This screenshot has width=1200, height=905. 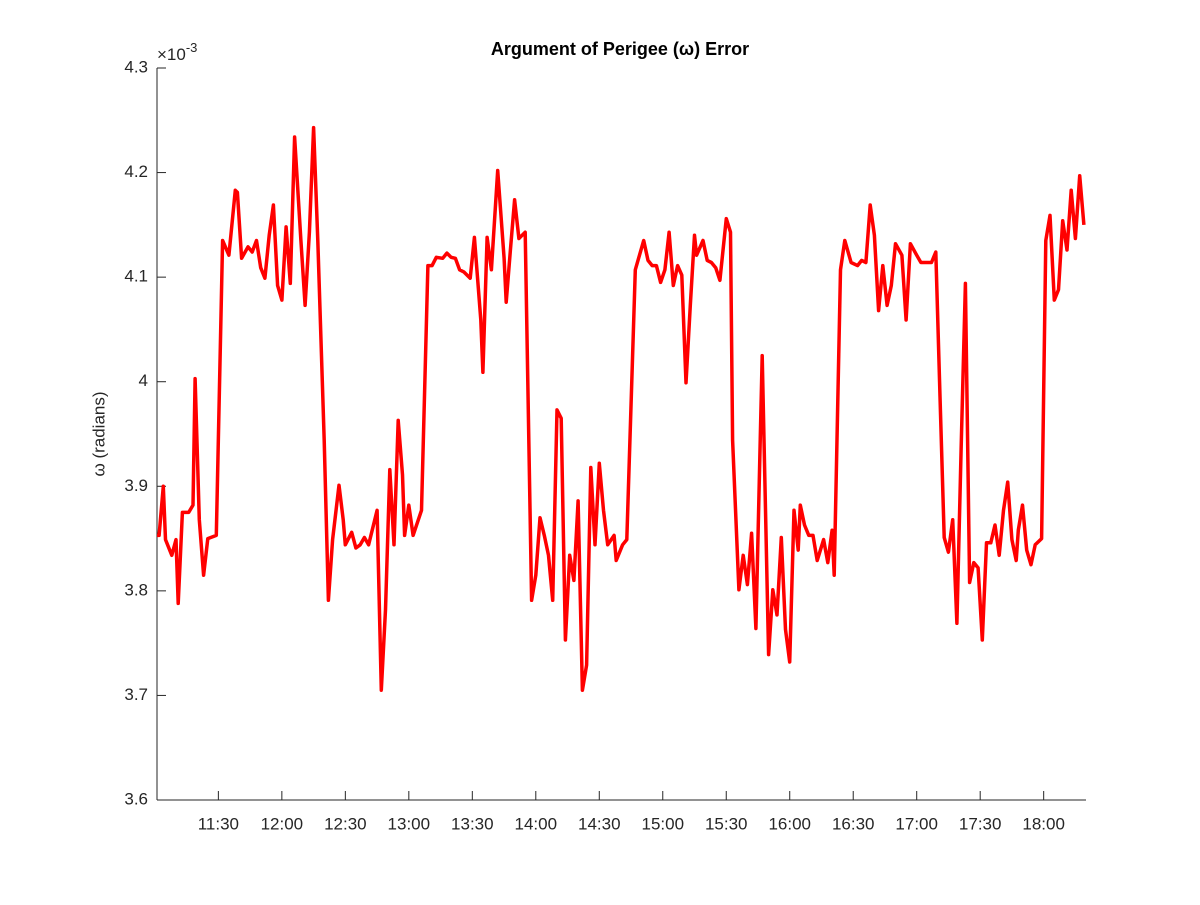 I want to click on y-tick-label: 4.3, so click(x=136, y=66).